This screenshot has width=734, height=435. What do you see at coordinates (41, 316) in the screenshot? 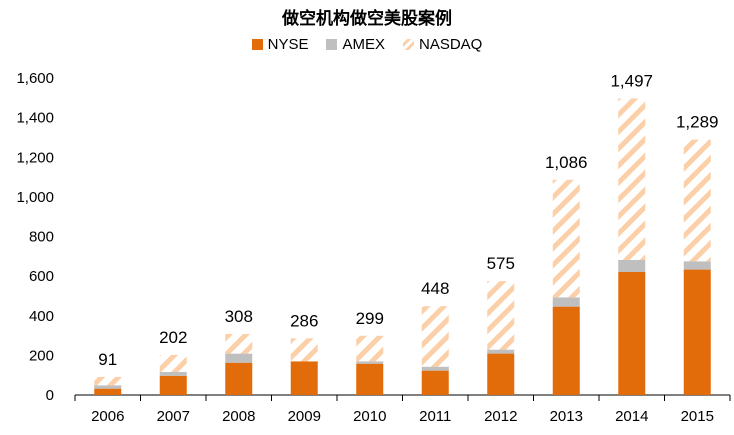
I see `y-tick-label: 400` at bounding box center [41, 316].